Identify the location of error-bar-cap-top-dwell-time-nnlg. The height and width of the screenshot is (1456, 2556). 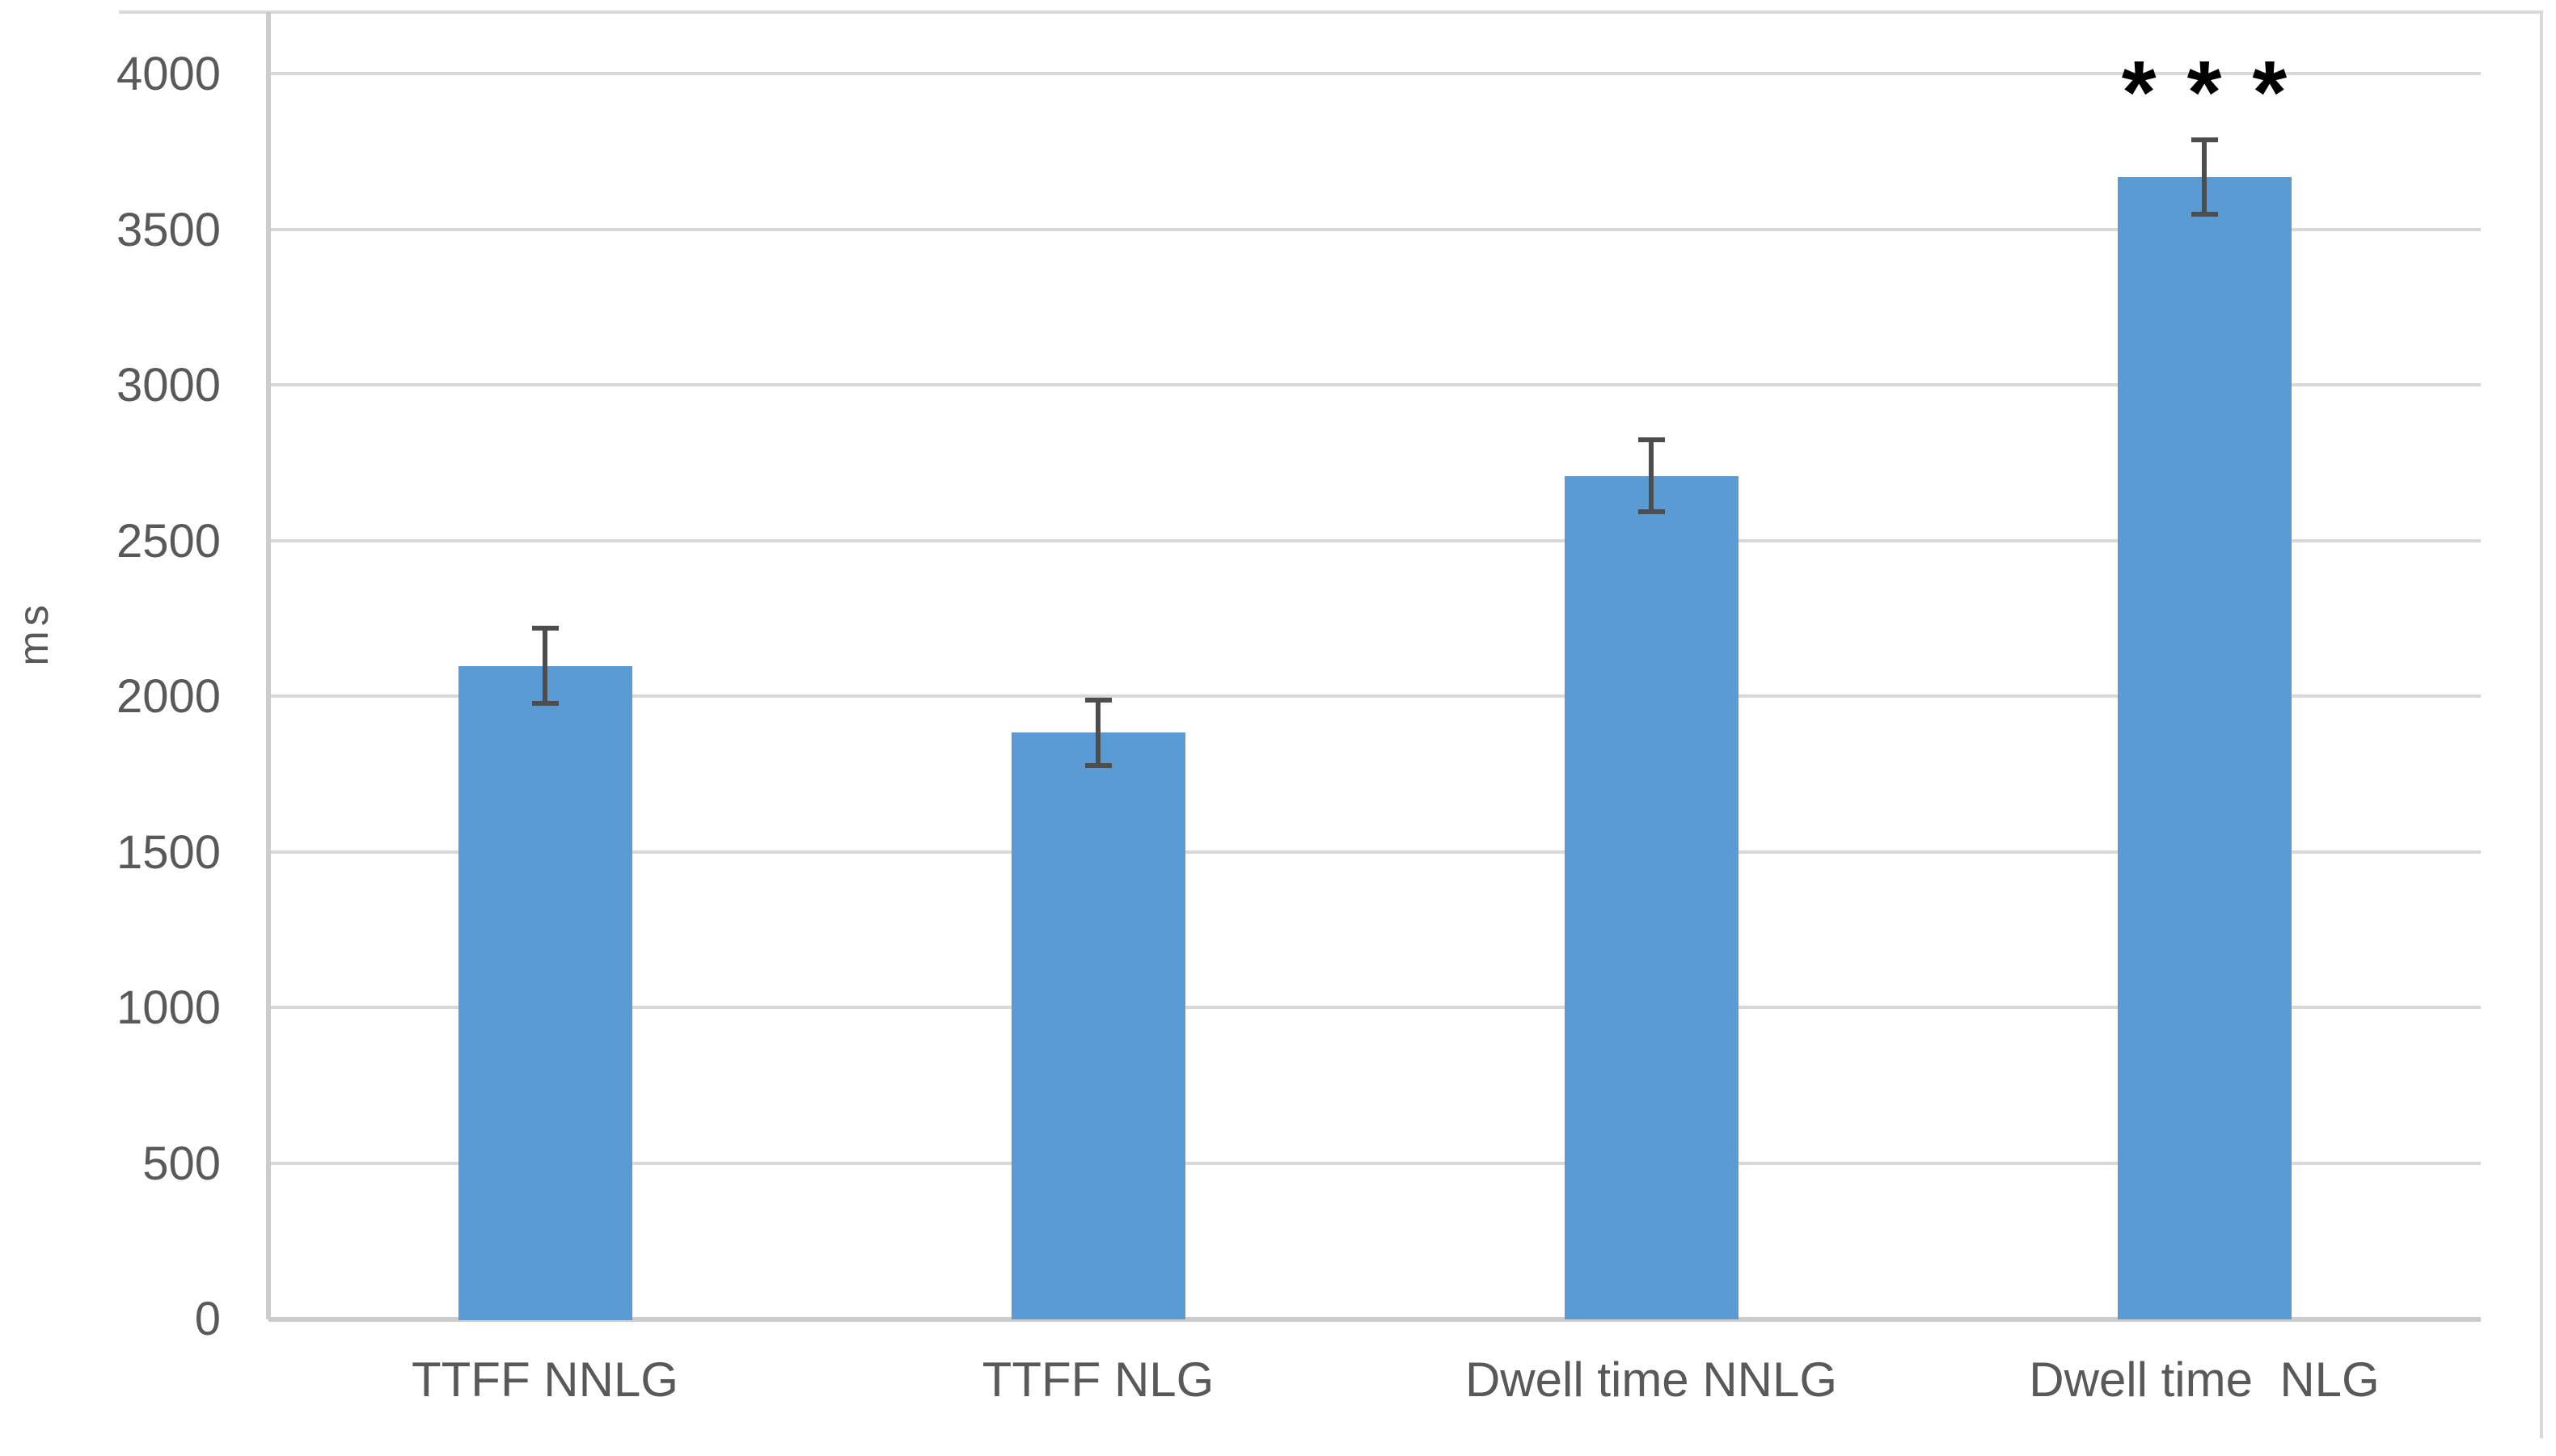
(1651, 439).